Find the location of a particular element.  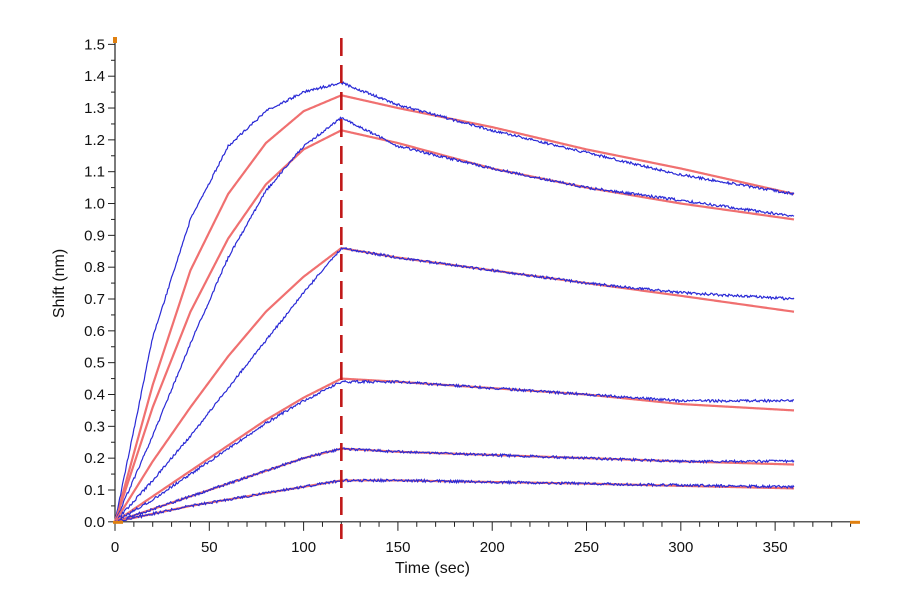

y-tick-label: 0.5 is located at coordinates (94, 363).